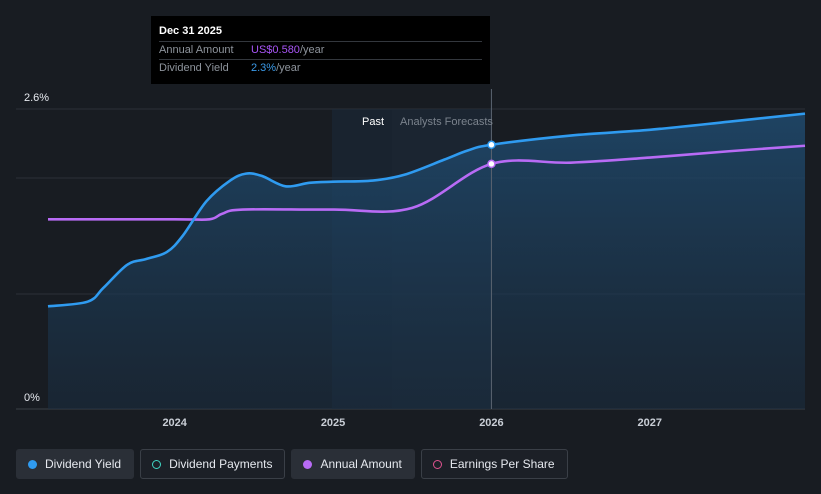 This screenshot has width=821, height=494. What do you see at coordinates (196, 50) in the screenshot?
I see `tooltip-label: Annual Amount` at bounding box center [196, 50].